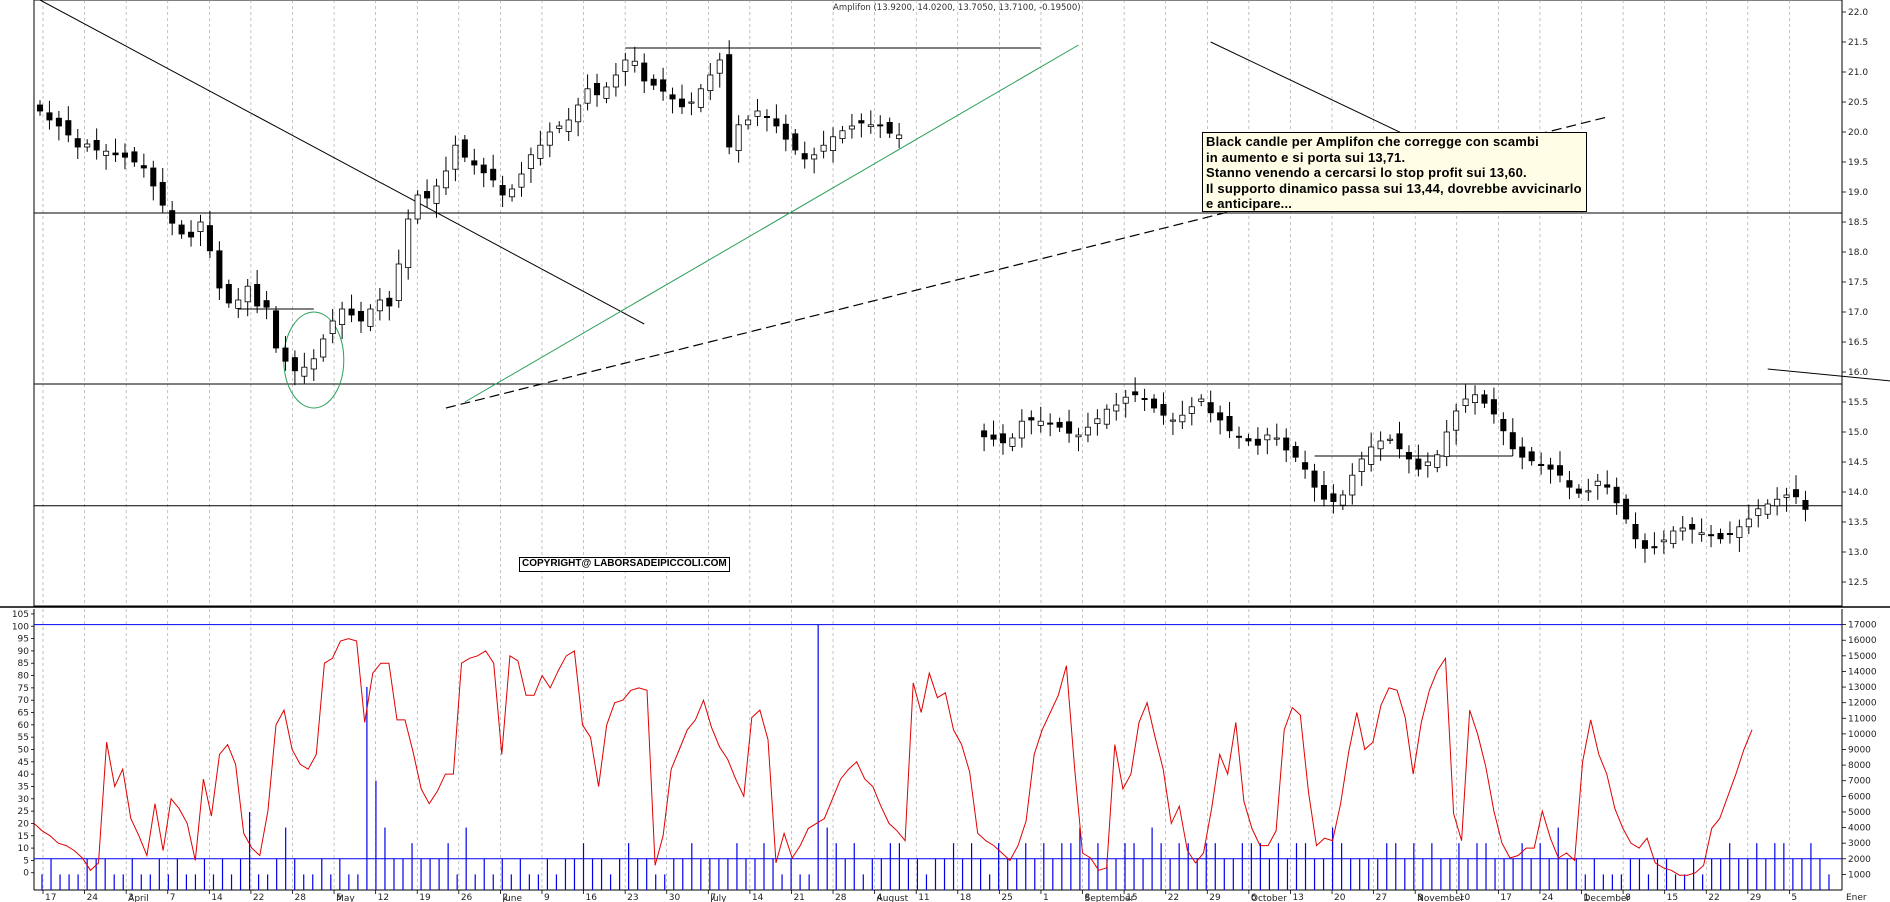  I want to click on osc-tick-label: 45, so click(23, 763).